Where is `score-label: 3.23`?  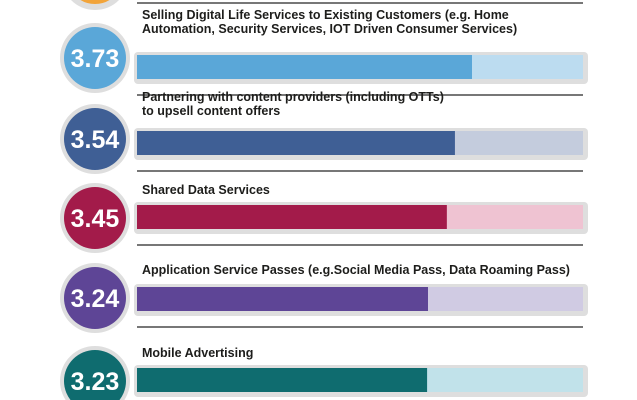
score-label: 3.23 is located at coordinates (95, 382).